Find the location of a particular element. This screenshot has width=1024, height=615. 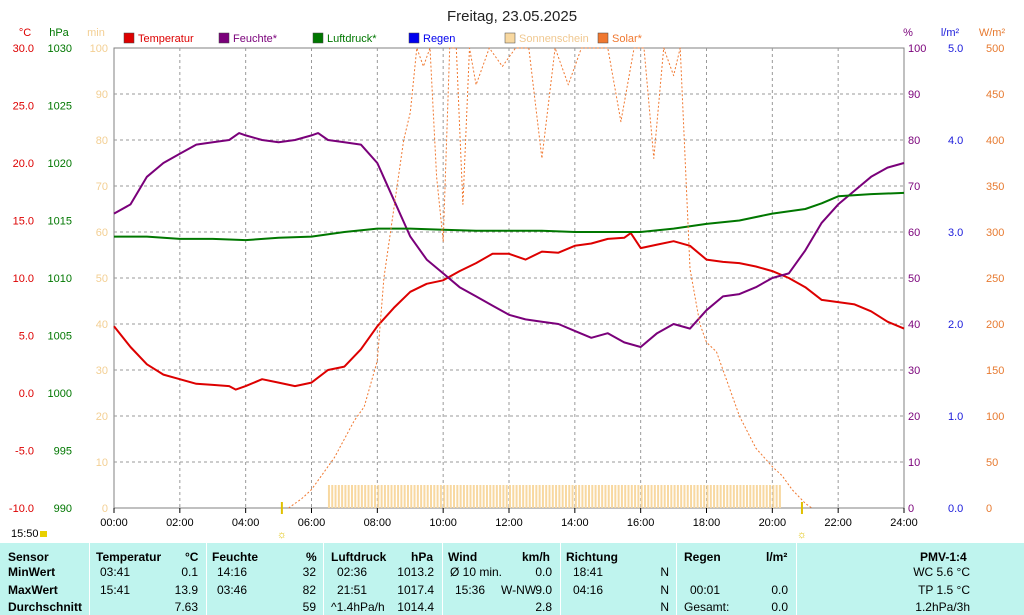

min-feuchte-val: 32 is located at coordinates (309, 572).